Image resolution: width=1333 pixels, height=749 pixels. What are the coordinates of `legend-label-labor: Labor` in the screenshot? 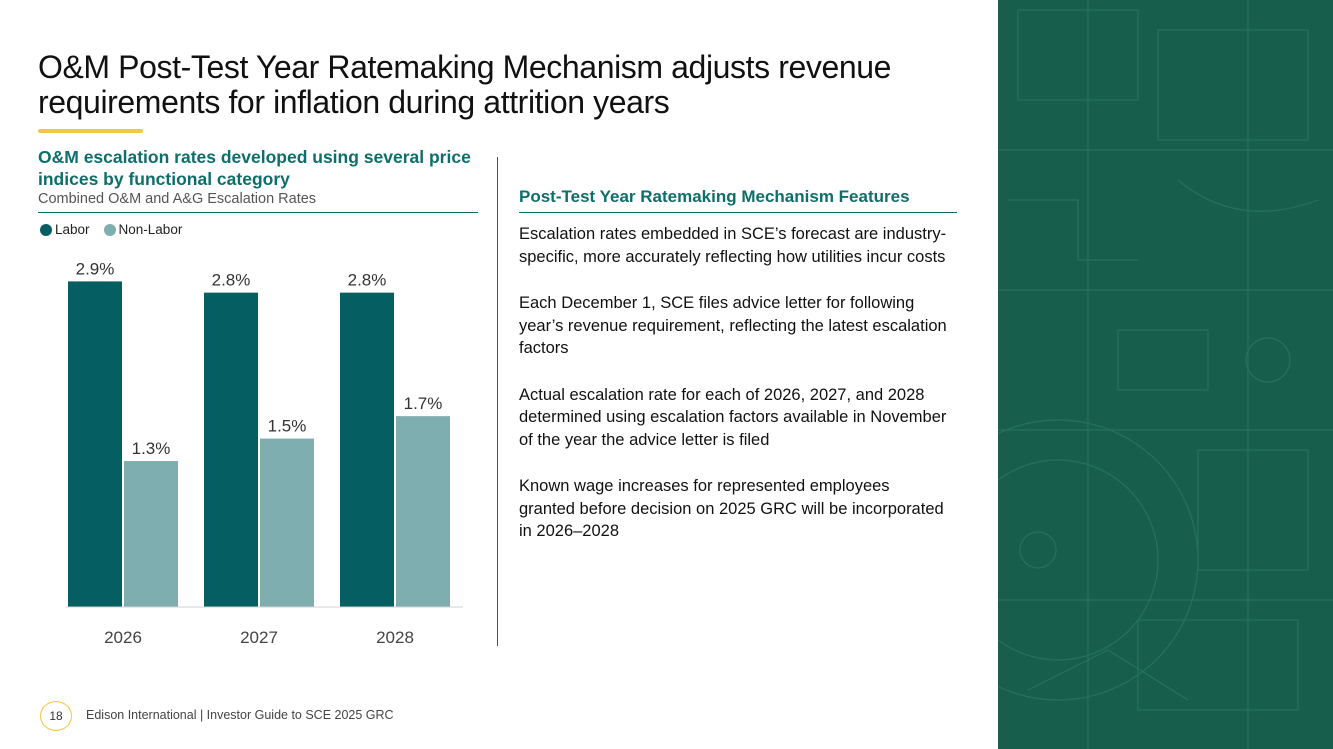 It's located at (72, 229).